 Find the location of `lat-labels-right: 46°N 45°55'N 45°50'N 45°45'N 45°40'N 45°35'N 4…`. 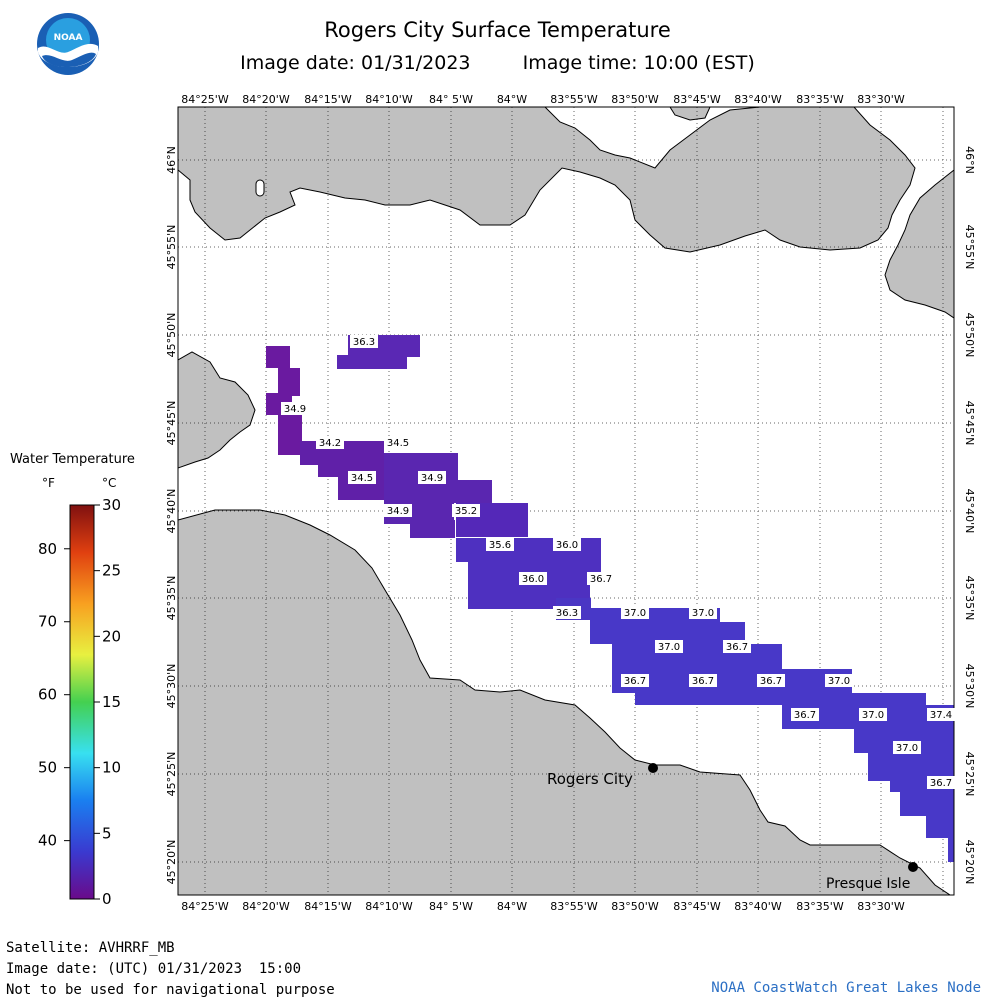

lat-labels-right: 46°N 45°55'N 45°50'N 45°45'N 45°40'N 45°35'N 4… is located at coordinates (969, 515).